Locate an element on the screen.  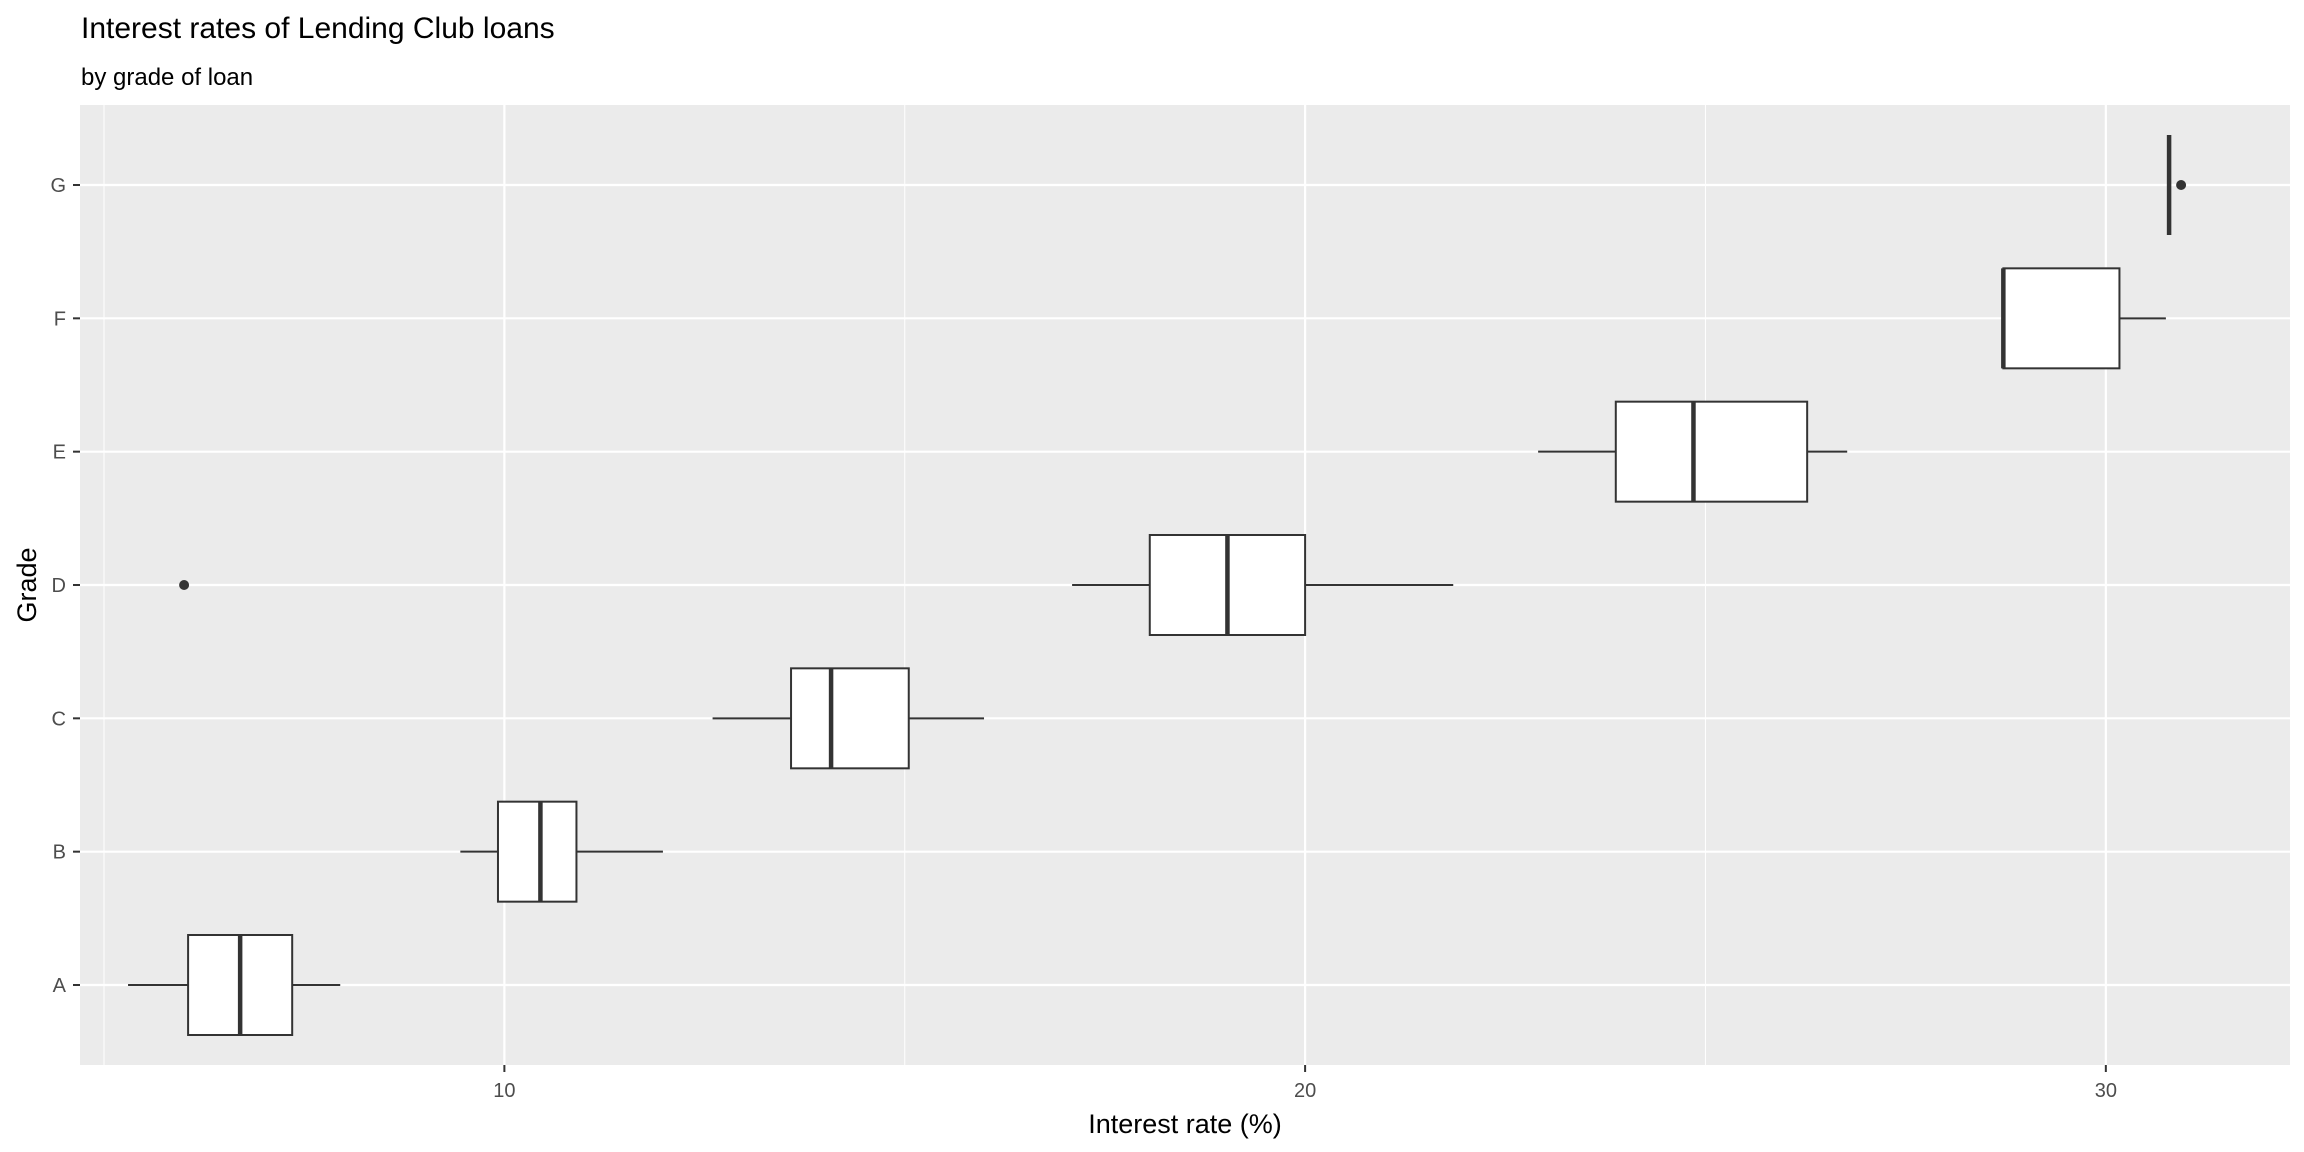
x-tick-label: 20 is located at coordinates (1305, 1091).